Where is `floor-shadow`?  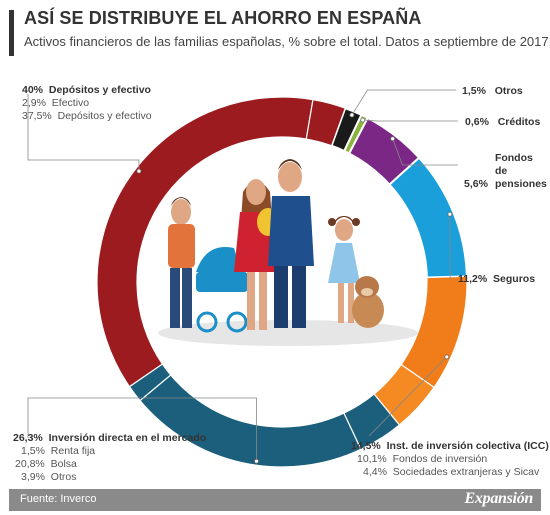
floor-shadow is located at coordinates (288, 333).